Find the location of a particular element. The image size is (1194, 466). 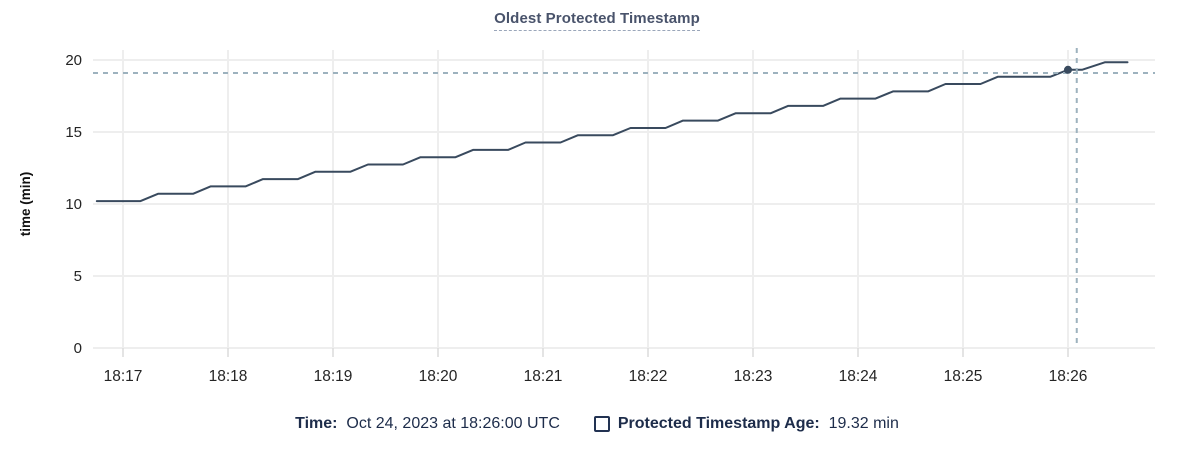

svg-text: 10 is located at coordinates (73, 204).